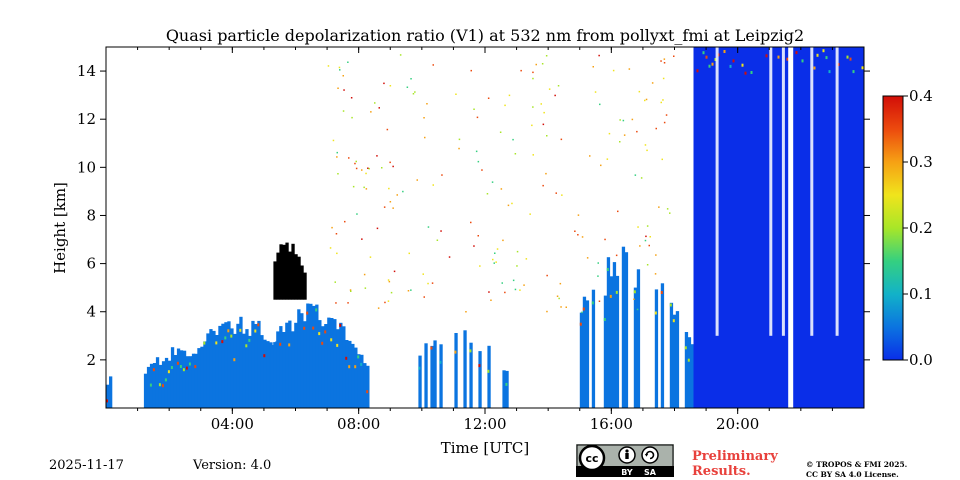 This screenshot has height=480, width=960. I want to click on x-tick-label: 16:00, so click(611, 424).